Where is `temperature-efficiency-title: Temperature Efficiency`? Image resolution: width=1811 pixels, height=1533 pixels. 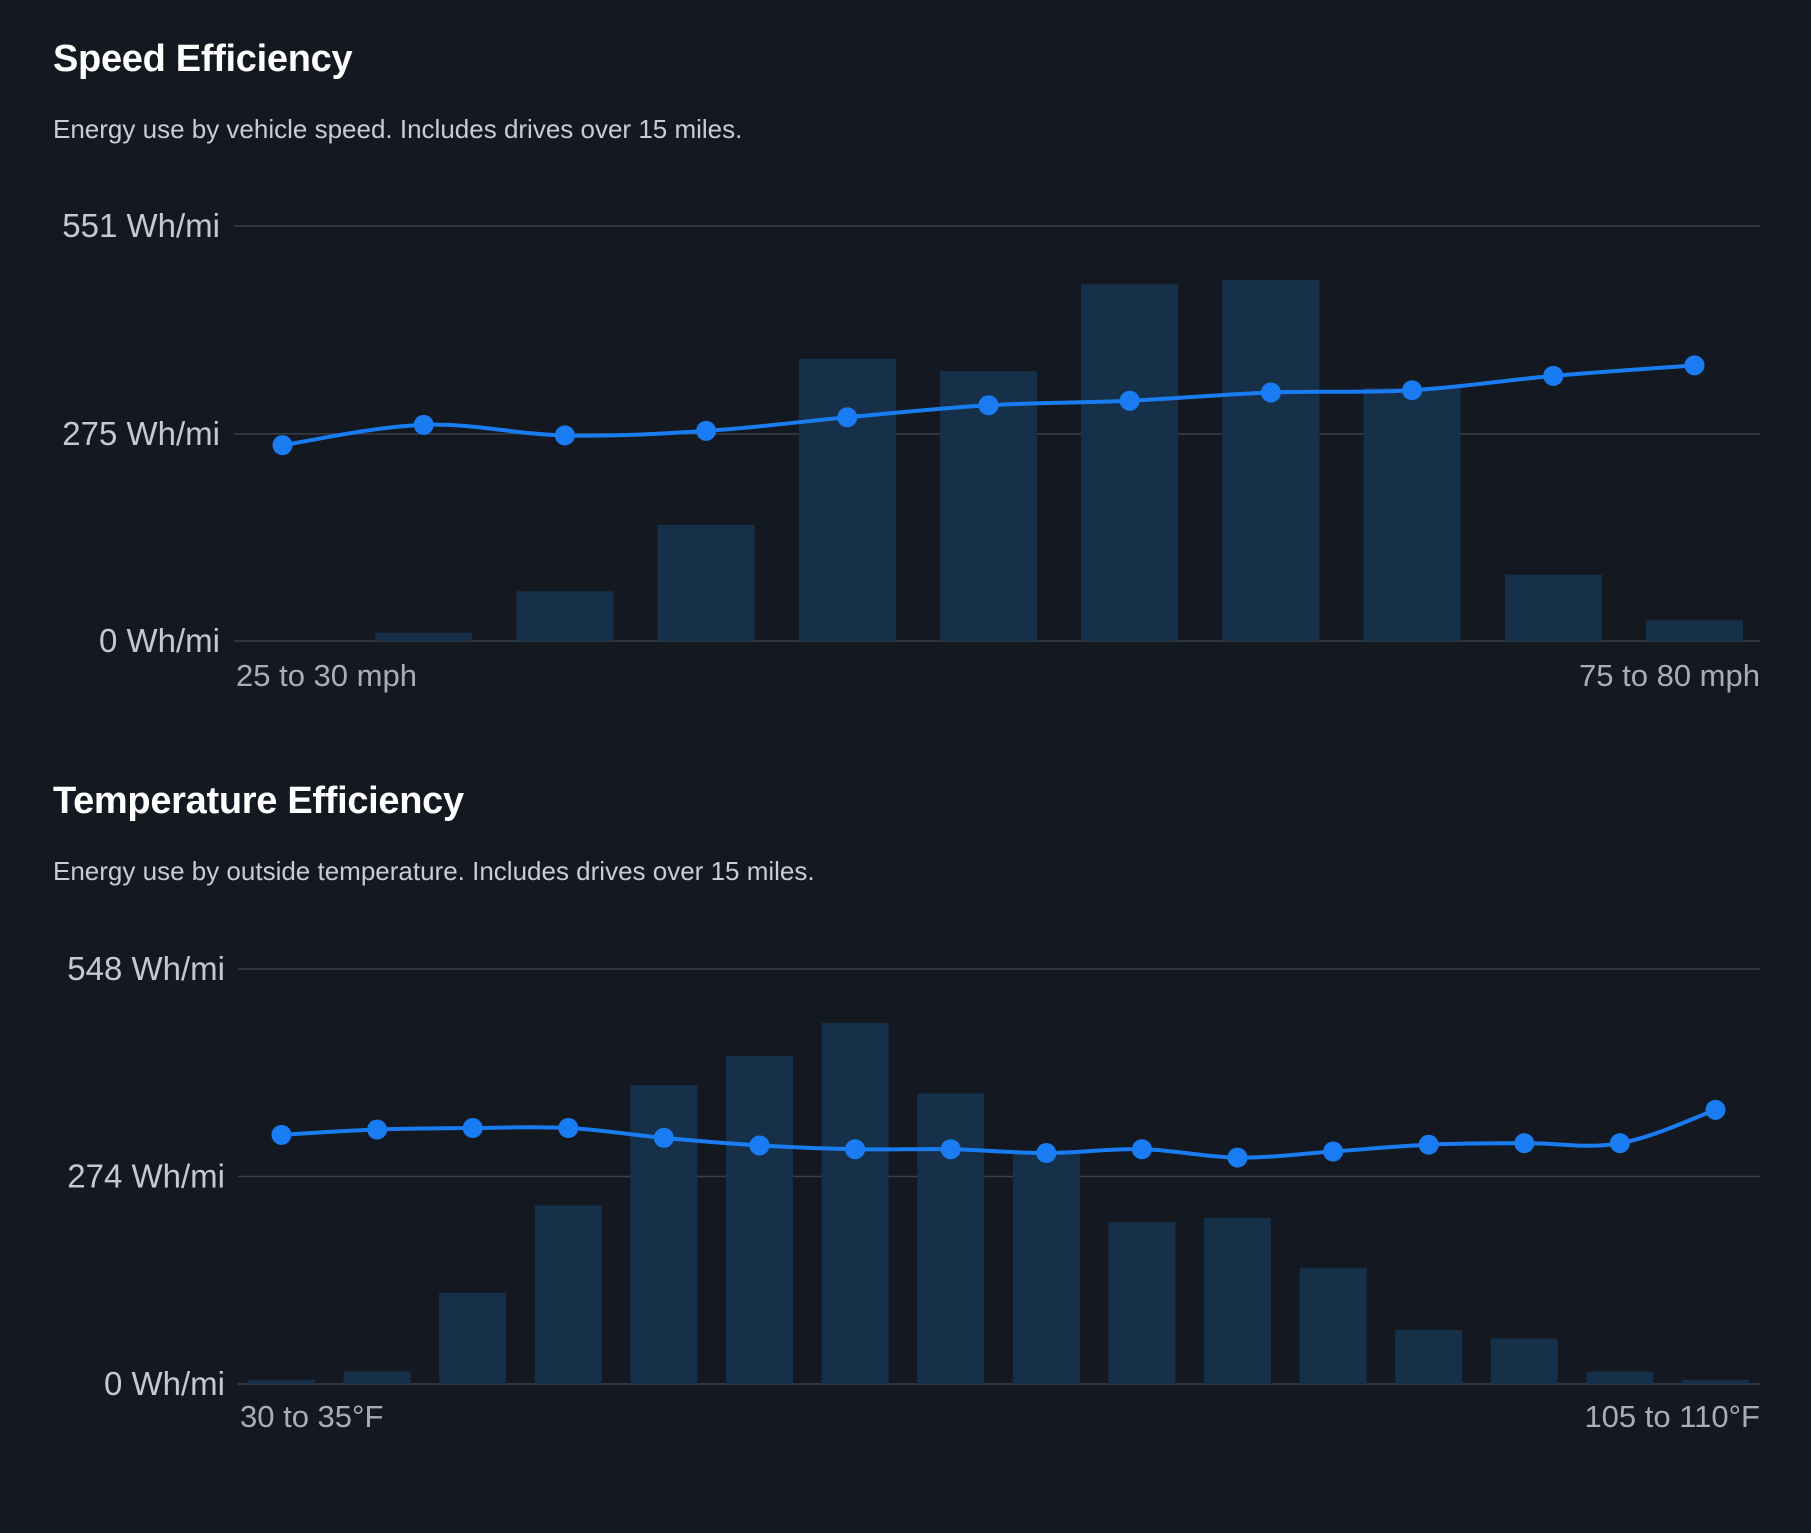
temperature-efficiency-title: Temperature Efficiency is located at coordinates (258, 801).